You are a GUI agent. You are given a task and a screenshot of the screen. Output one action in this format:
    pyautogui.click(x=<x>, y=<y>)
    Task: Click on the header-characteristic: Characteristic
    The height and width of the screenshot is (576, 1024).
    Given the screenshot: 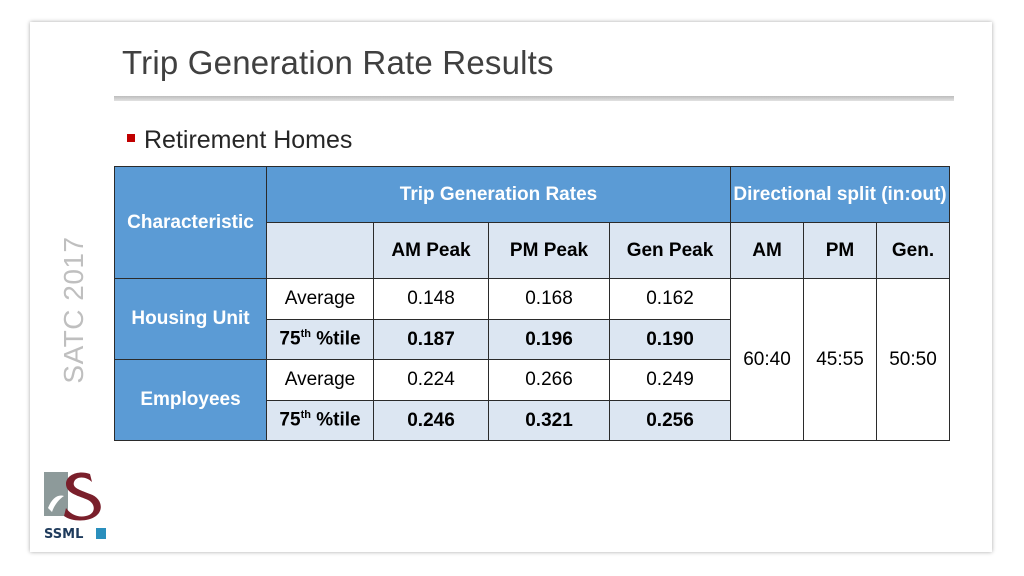 What is the action you would take?
    pyautogui.click(x=190, y=222)
    